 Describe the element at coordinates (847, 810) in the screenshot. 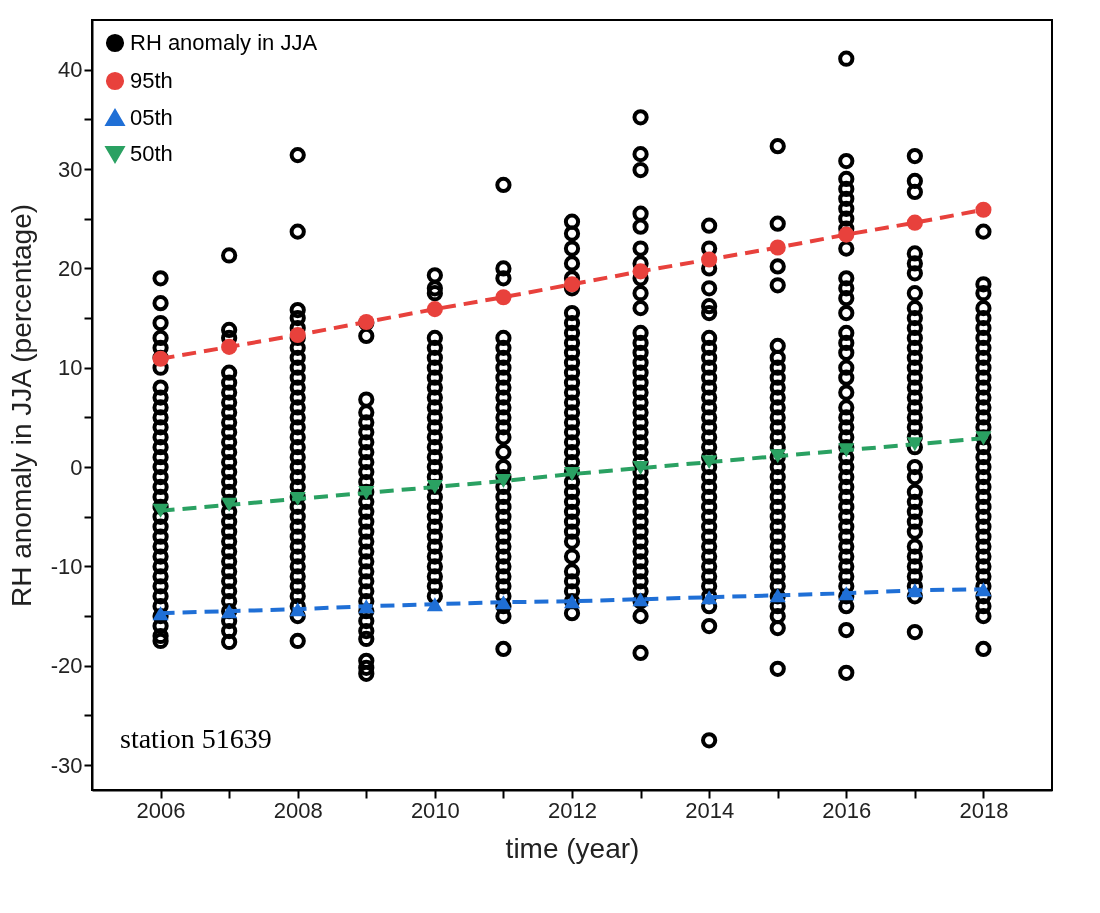

I see `x-tick-label: 2016` at that location.